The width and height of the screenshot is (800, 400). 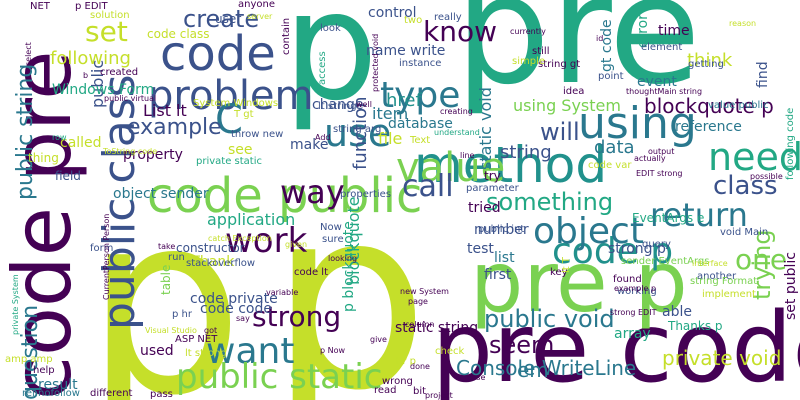 I want to click on cloud-word: p blockquote, so click(x=349, y=266).